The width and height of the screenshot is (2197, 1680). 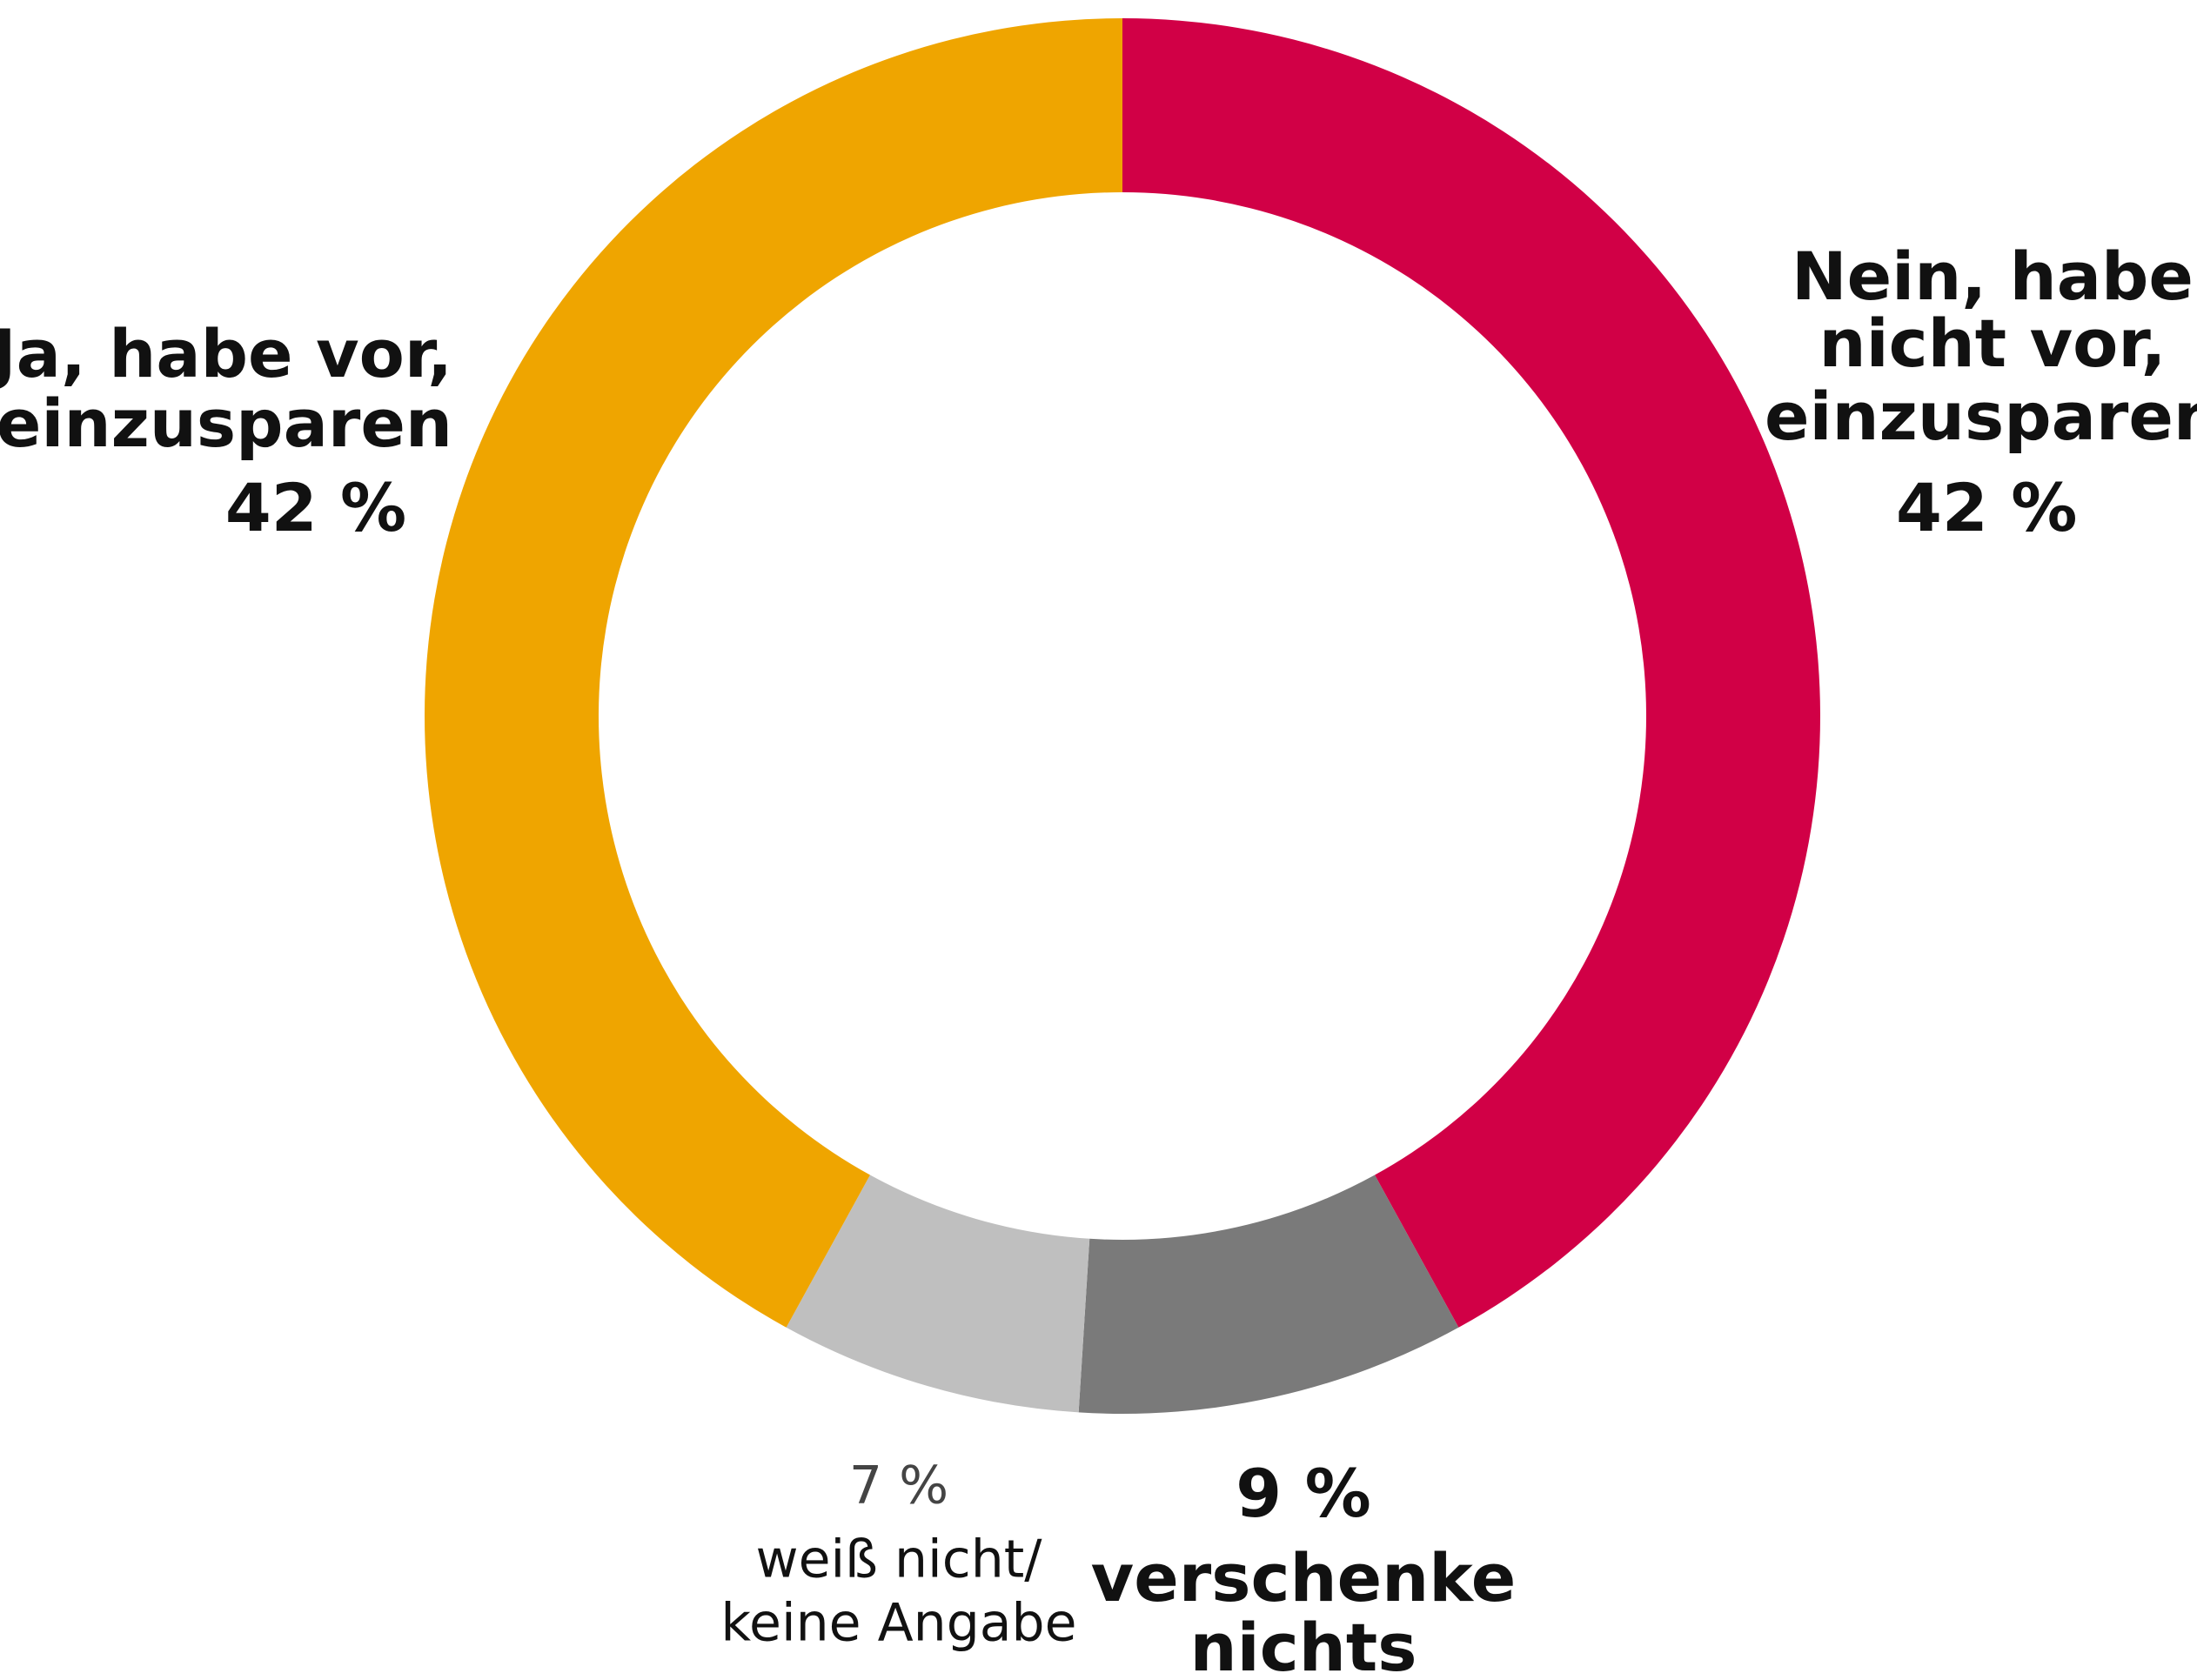 I want to click on value-label: 7 %, so click(x=898, y=1486).